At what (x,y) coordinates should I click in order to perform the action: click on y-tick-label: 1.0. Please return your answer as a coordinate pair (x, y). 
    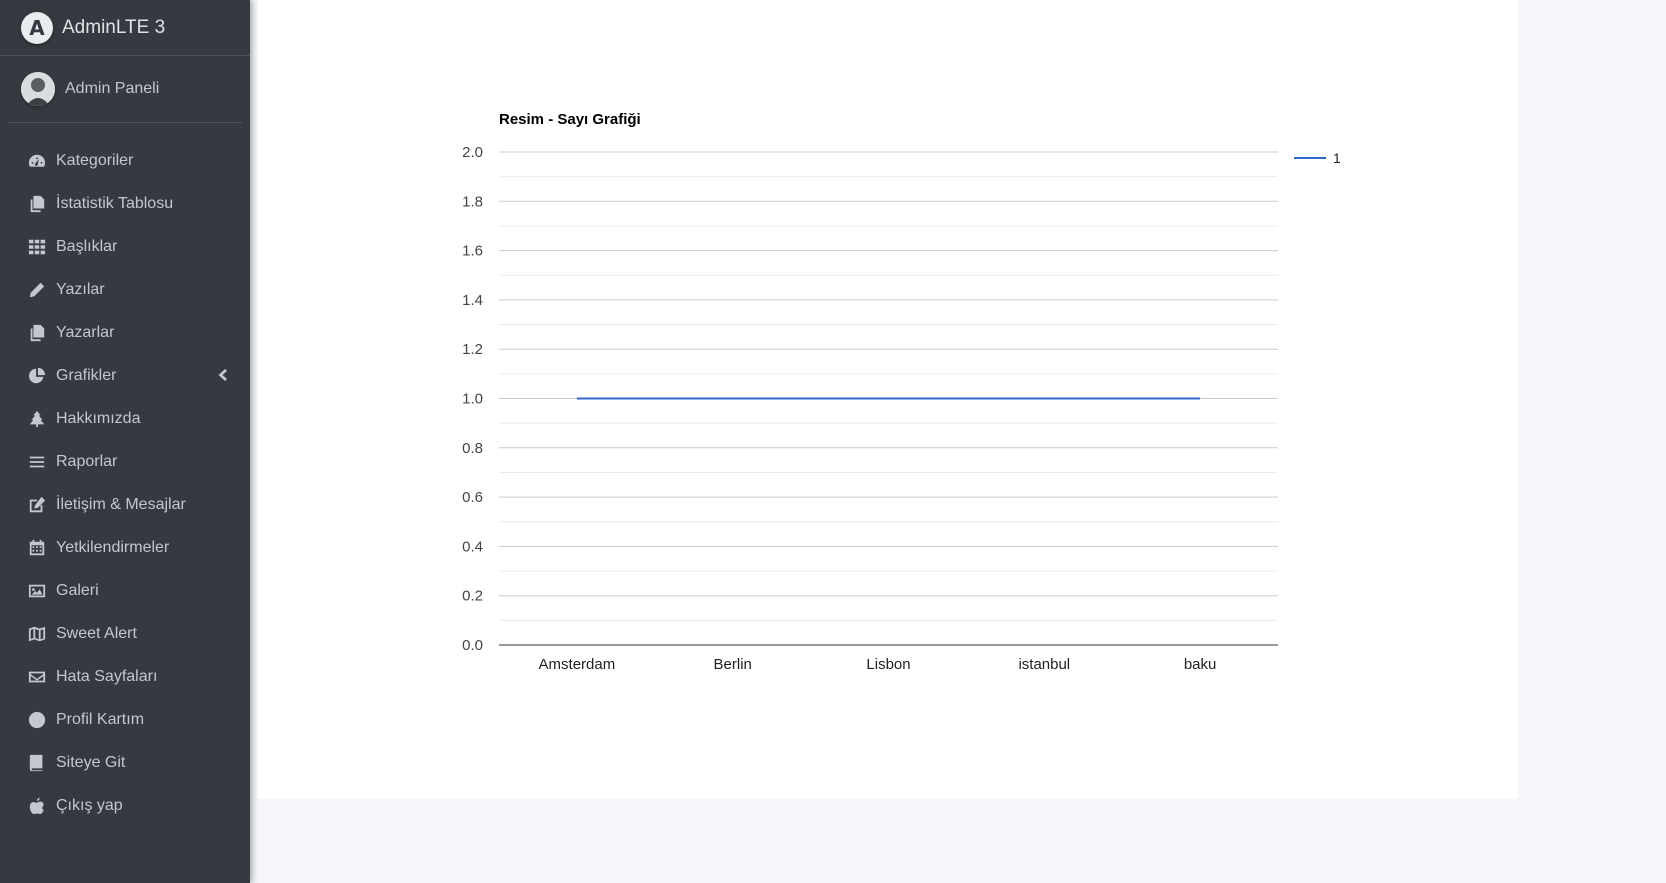
    Looking at the image, I should click on (472, 399).